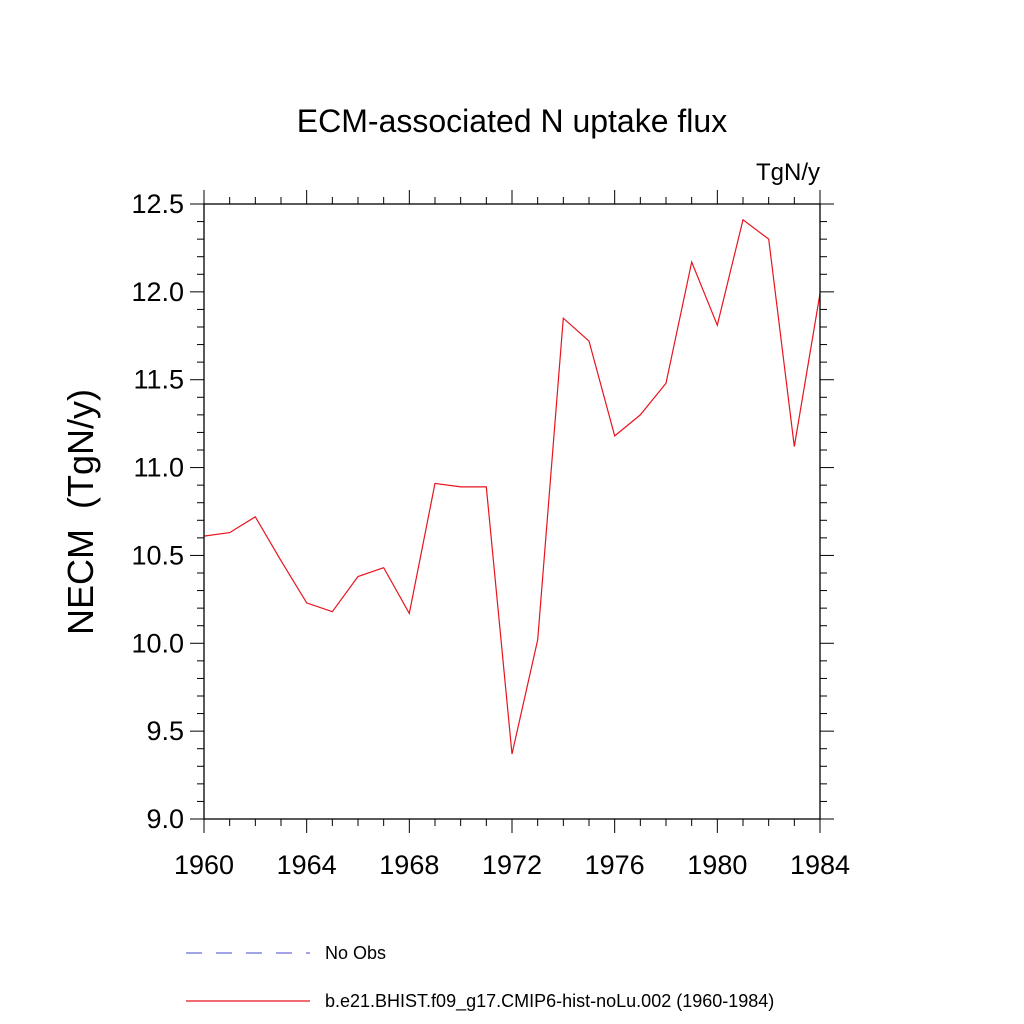 The height and width of the screenshot is (1024, 1024). Describe the element at coordinates (307, 865) in the screenshot. I see `x-tick-label: 1964` at that location.